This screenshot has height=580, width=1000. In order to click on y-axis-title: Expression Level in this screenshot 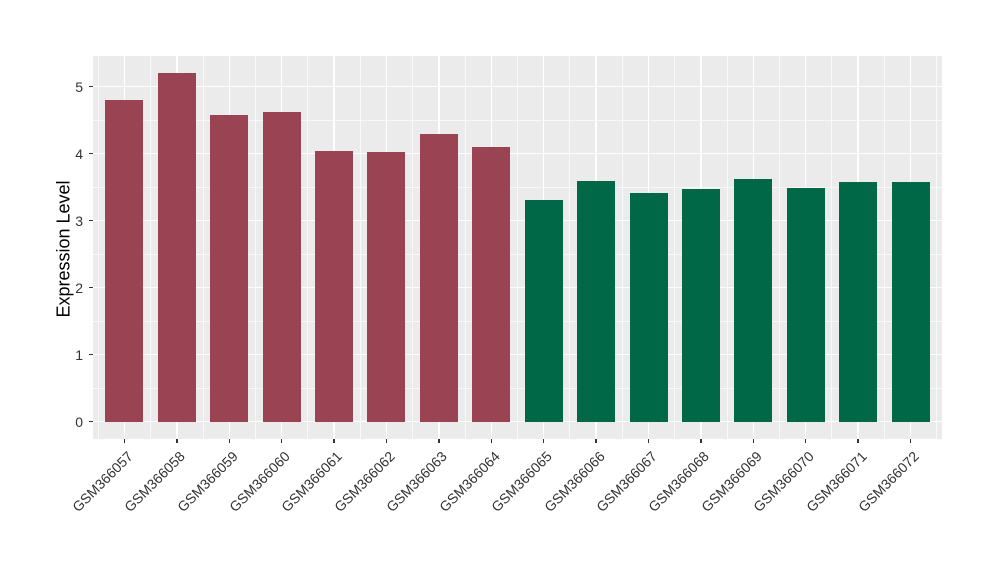, I will do `click(63, 249)`.